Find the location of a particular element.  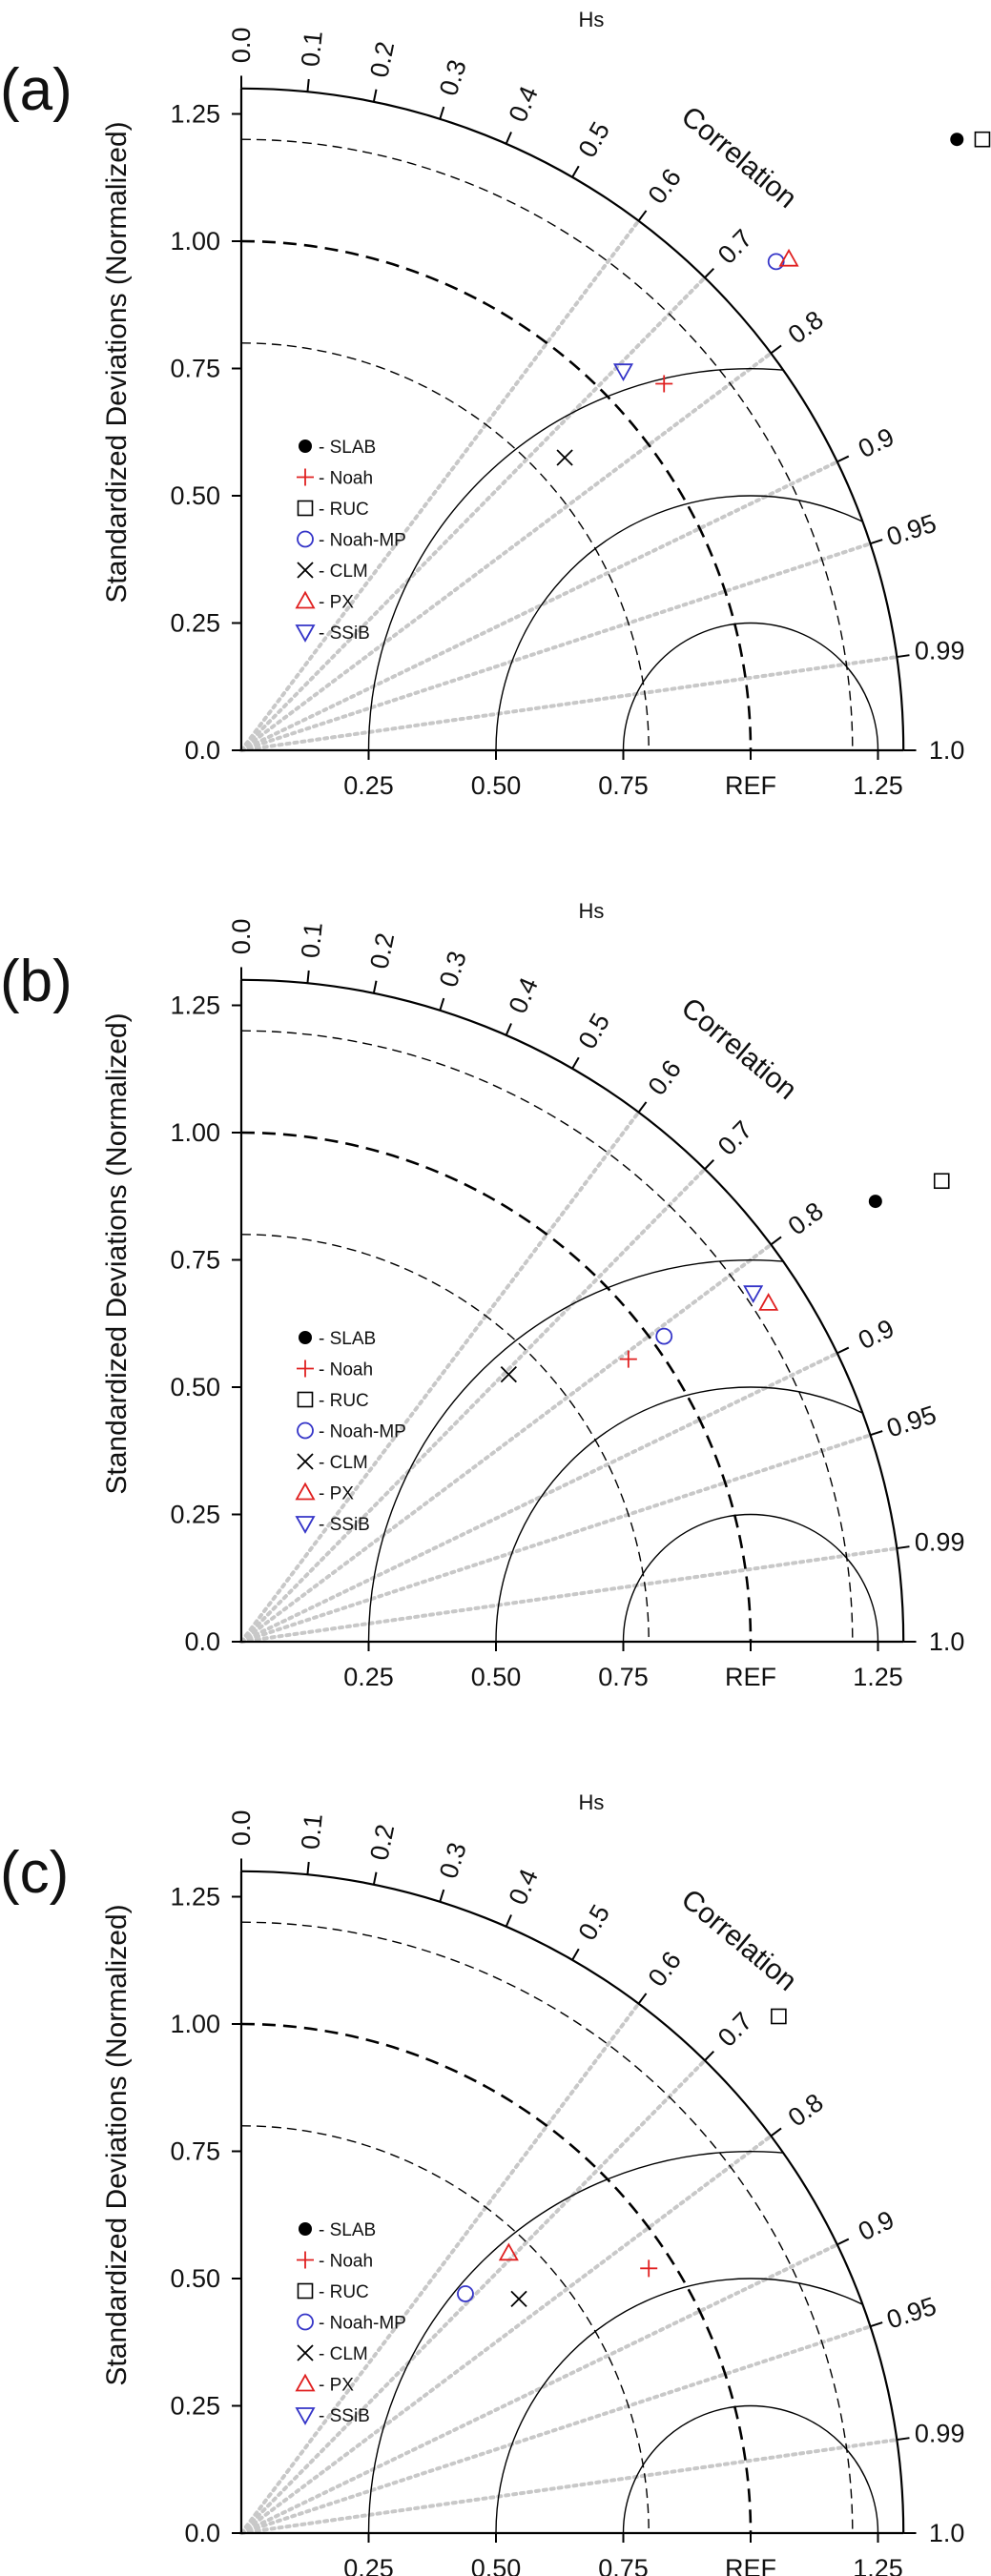

panel-label: (c) is located at coordinates (34, 1873).